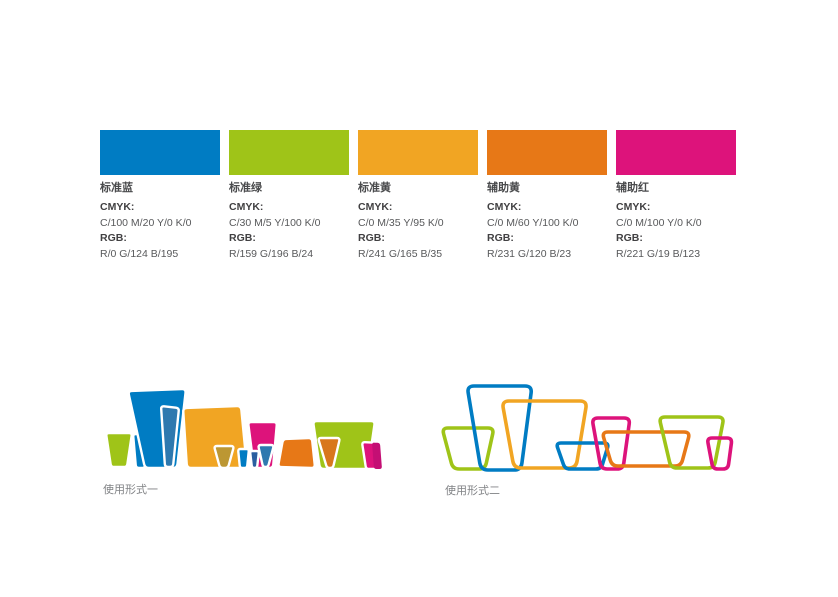 The width and height of the screenshot is (838, 597). What do you see at coordinates (659, 222) in the screenshot?
I see `cmyk-value: C/0 M/100 Y/0 K/0` at bounding box center [659, 222].